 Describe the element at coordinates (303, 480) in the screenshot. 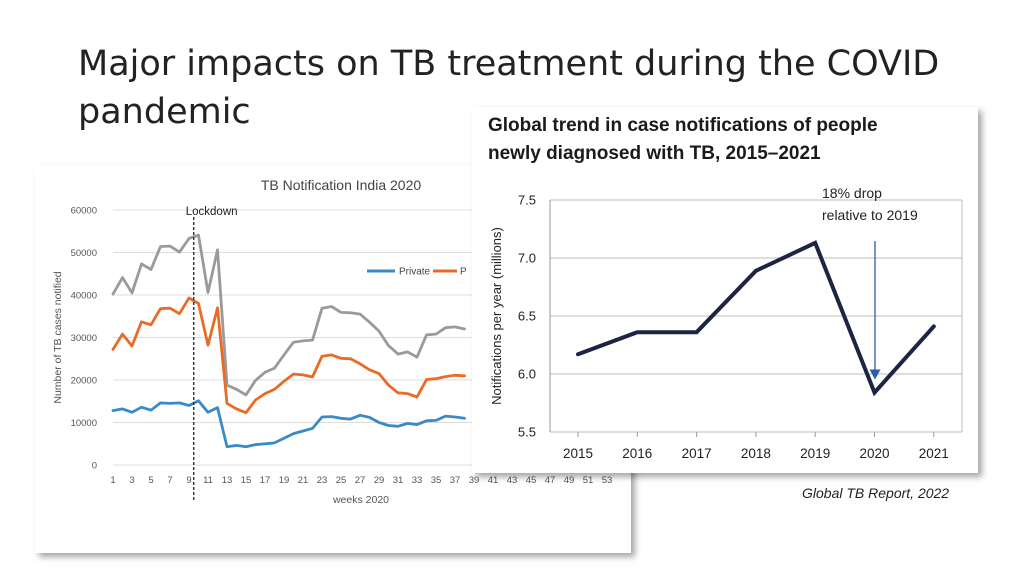

I see `x-tick-label: 21` at that location.